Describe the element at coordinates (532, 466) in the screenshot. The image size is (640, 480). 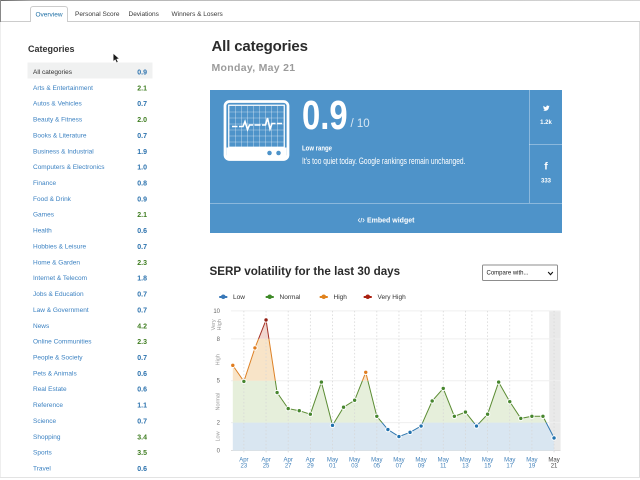
I see `svg-text: 19` at that location.